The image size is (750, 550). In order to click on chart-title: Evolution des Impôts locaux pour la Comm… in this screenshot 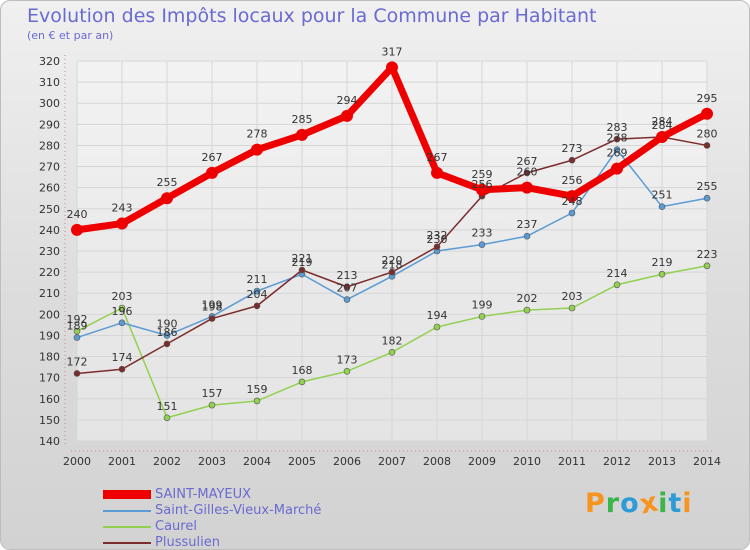, I will do `click(312, 16)`.